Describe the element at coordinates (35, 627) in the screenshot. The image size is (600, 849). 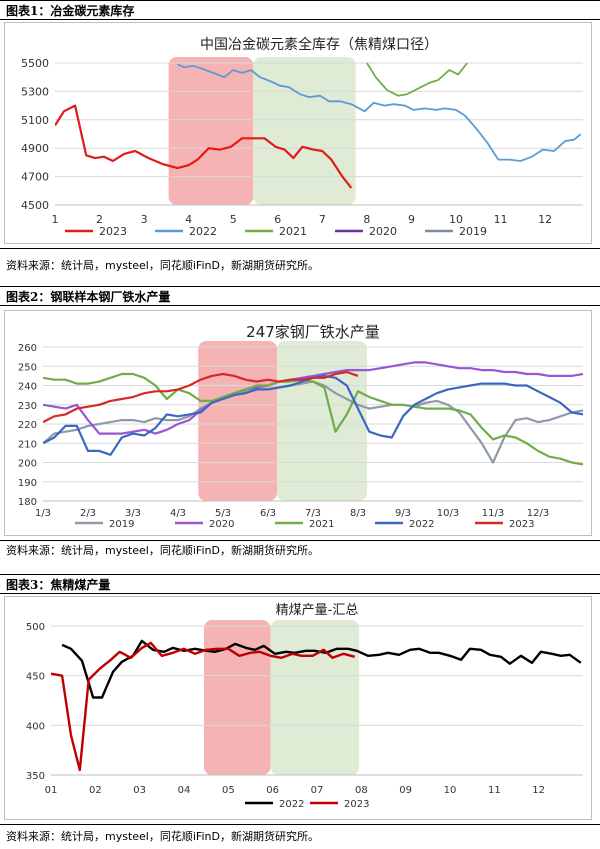
I see `y-tick-label: 500` at that location.